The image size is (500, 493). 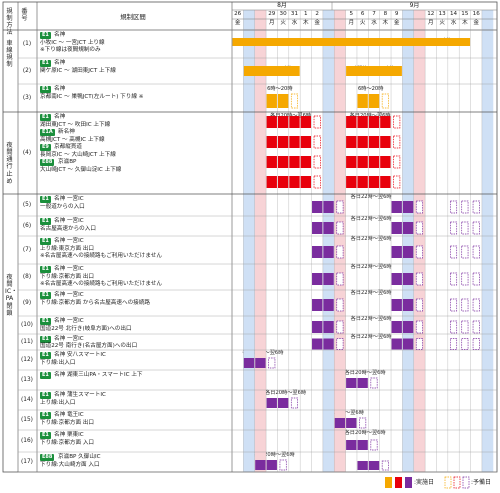 I want to click on day-number: 13, so click(x=442, y=14).